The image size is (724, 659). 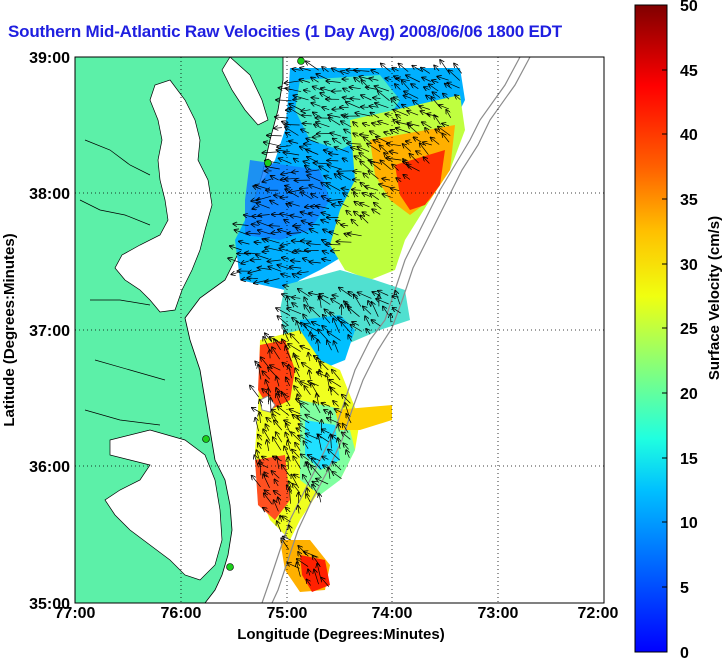 What do you see at coordinates (498, 613) in the screenshot?
I see `x-tick-label: 73:00` at bounding box center [498, 613].